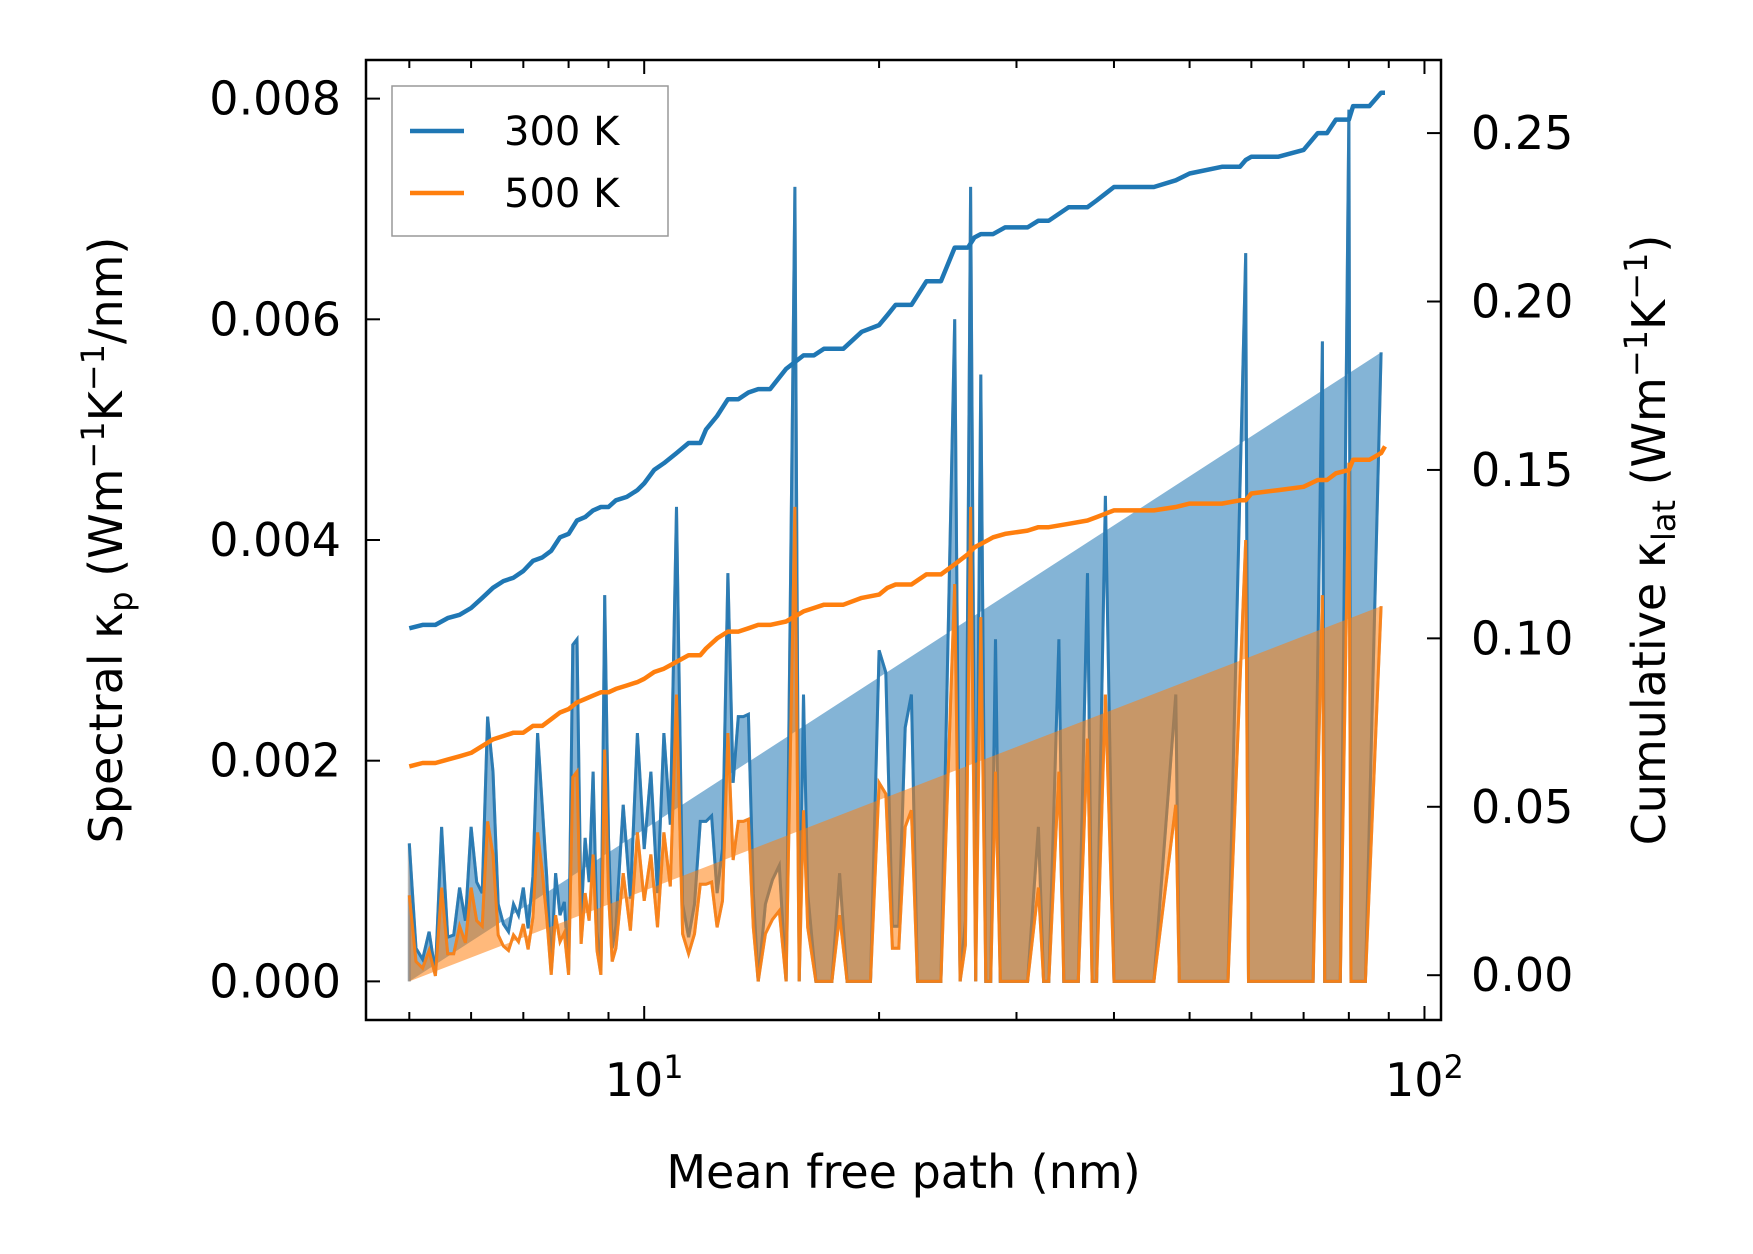 Image resolution: width=1753 pixels, height=1254 pixels. What do you see at coordinates (107, 540) in the screenshot?
I see `y-left-axis-label: Spectral κp (Wm−1K−1/nm)` at bounding box center [107, 540].